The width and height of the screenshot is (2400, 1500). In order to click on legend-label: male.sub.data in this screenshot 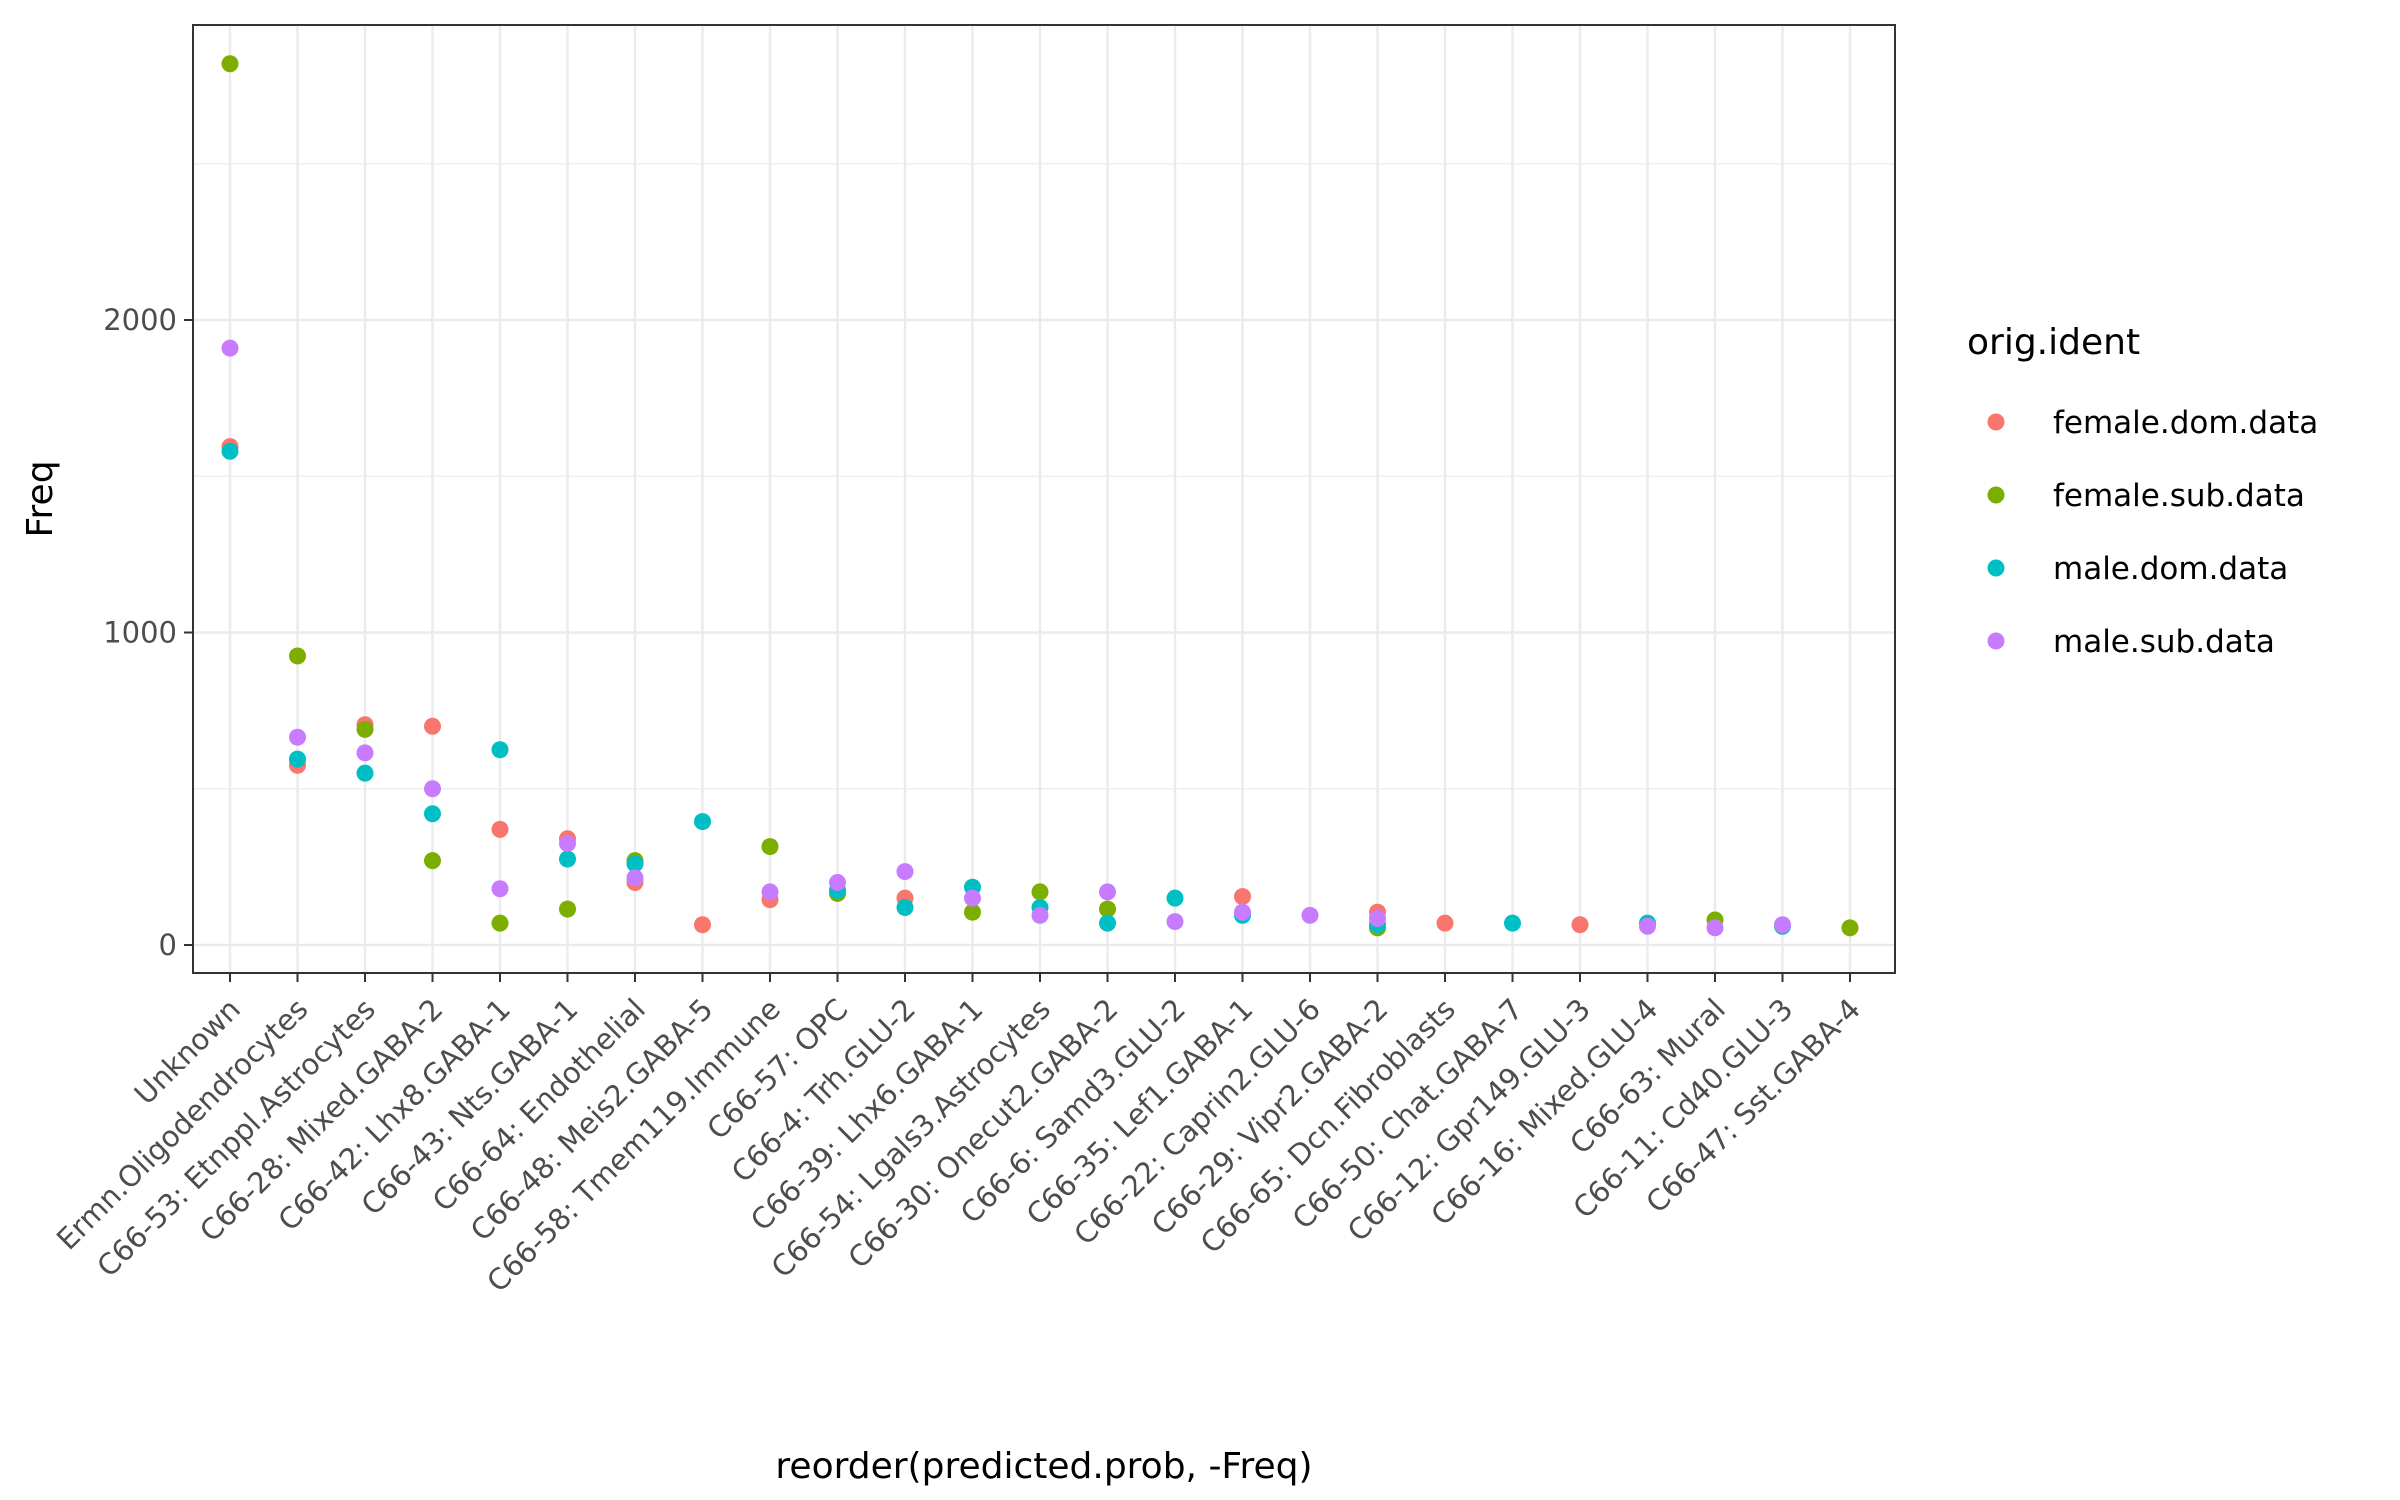, I will do `click(2164, 642)`.